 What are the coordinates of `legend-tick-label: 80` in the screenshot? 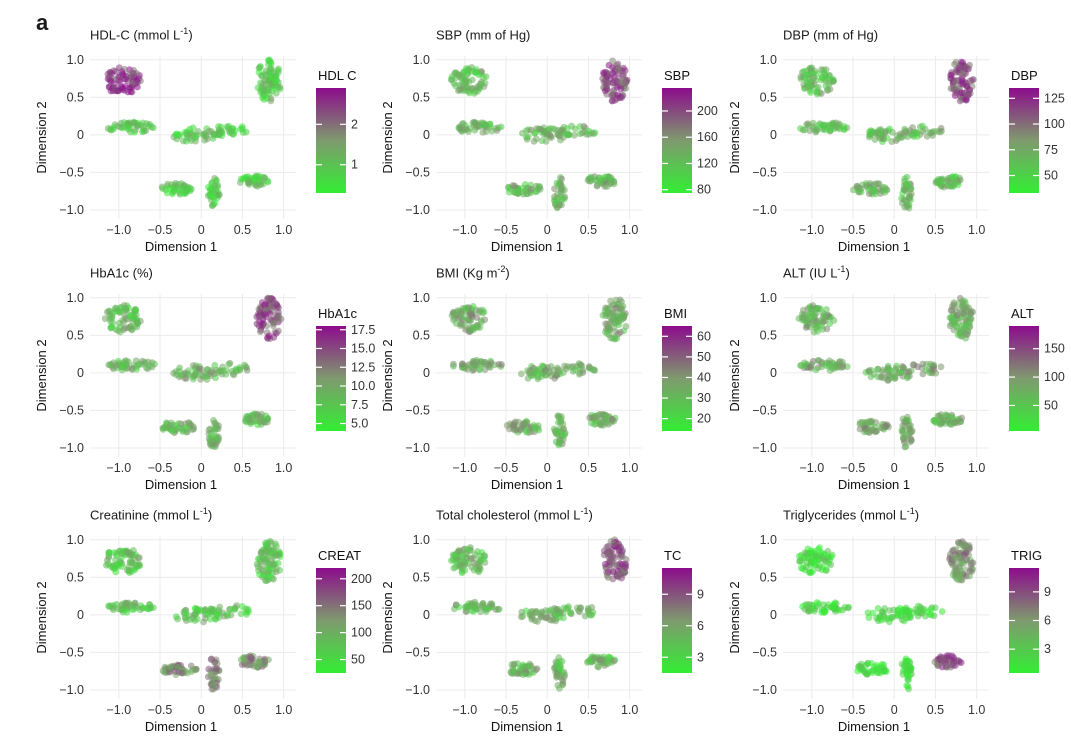 It's located at (704, 190).